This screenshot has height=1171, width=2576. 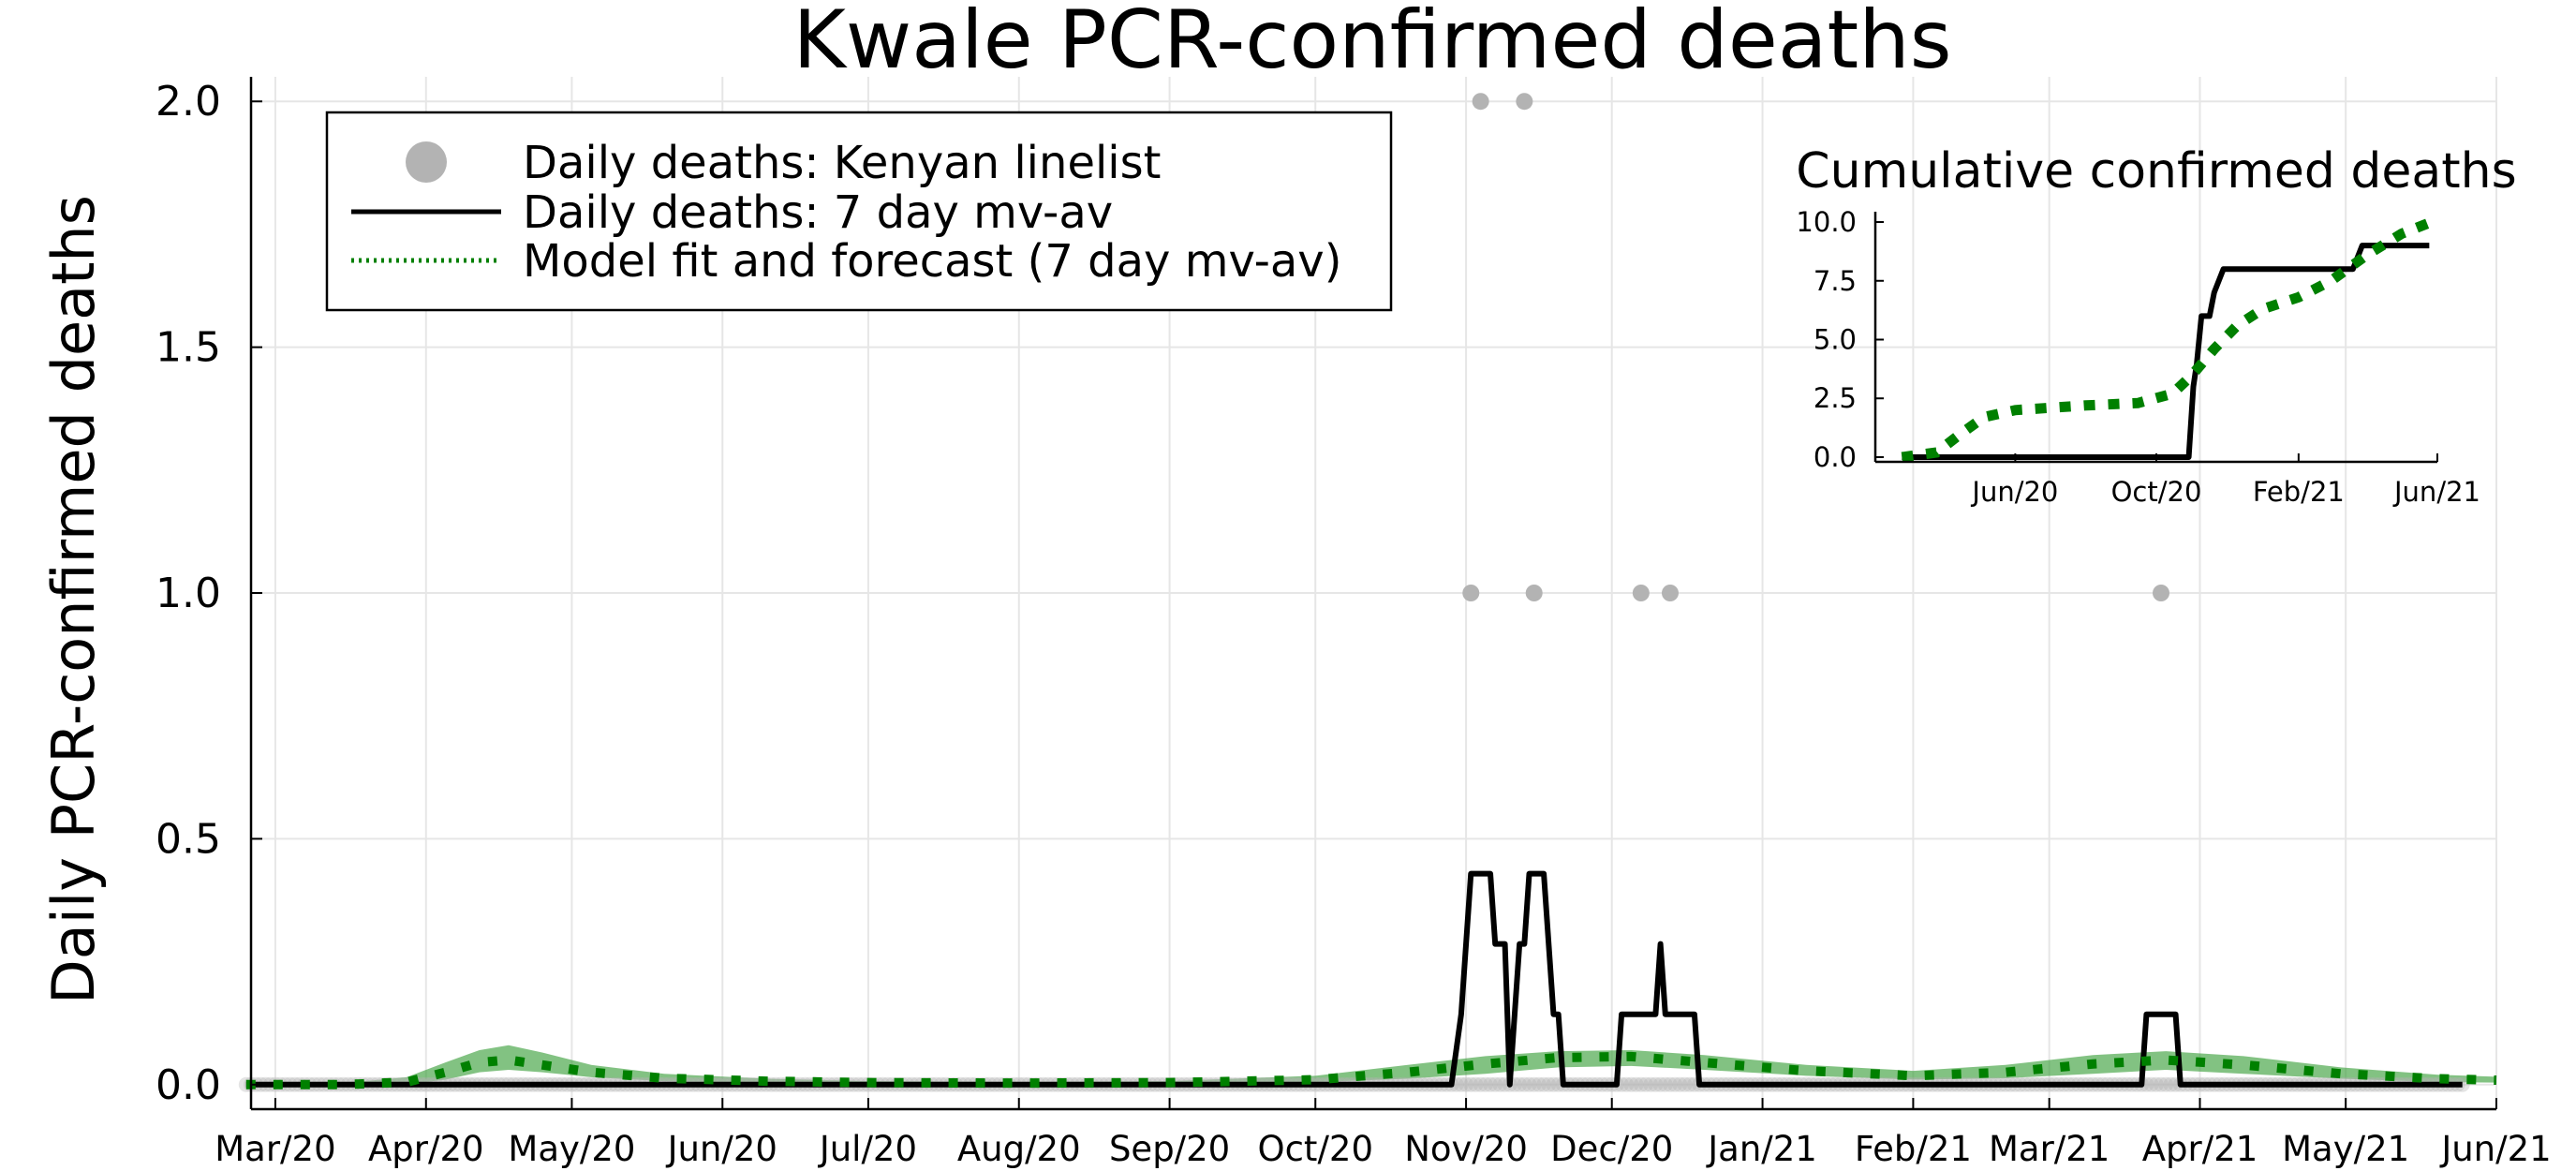 What do you see at coordinates (1835, 398) in the screenshot?
I see `inset-y-tick-label: 2.5` at bounding box center [1835, 398].